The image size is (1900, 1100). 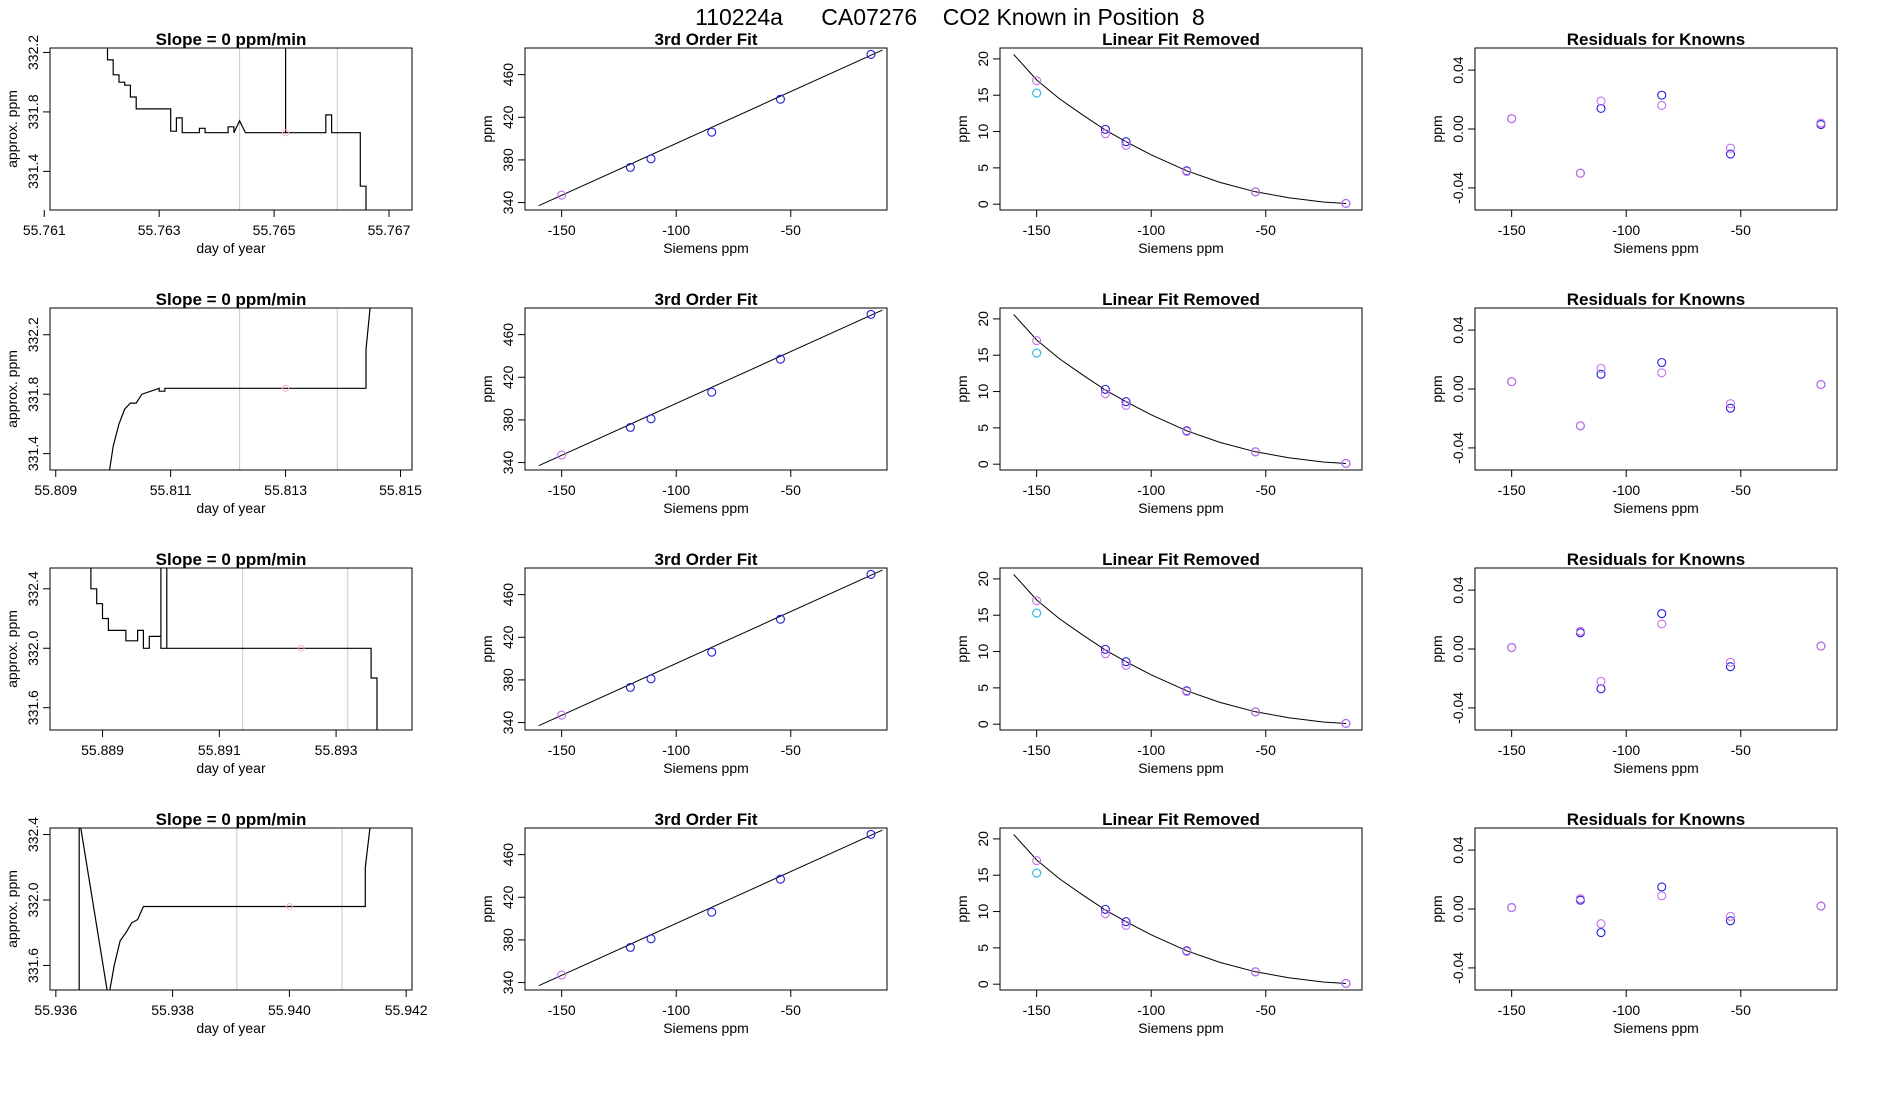 What do you see at coordinates (508, 723) in the screenshot?
I see `y-tick-label: 340` at bounding box center [508, 723].